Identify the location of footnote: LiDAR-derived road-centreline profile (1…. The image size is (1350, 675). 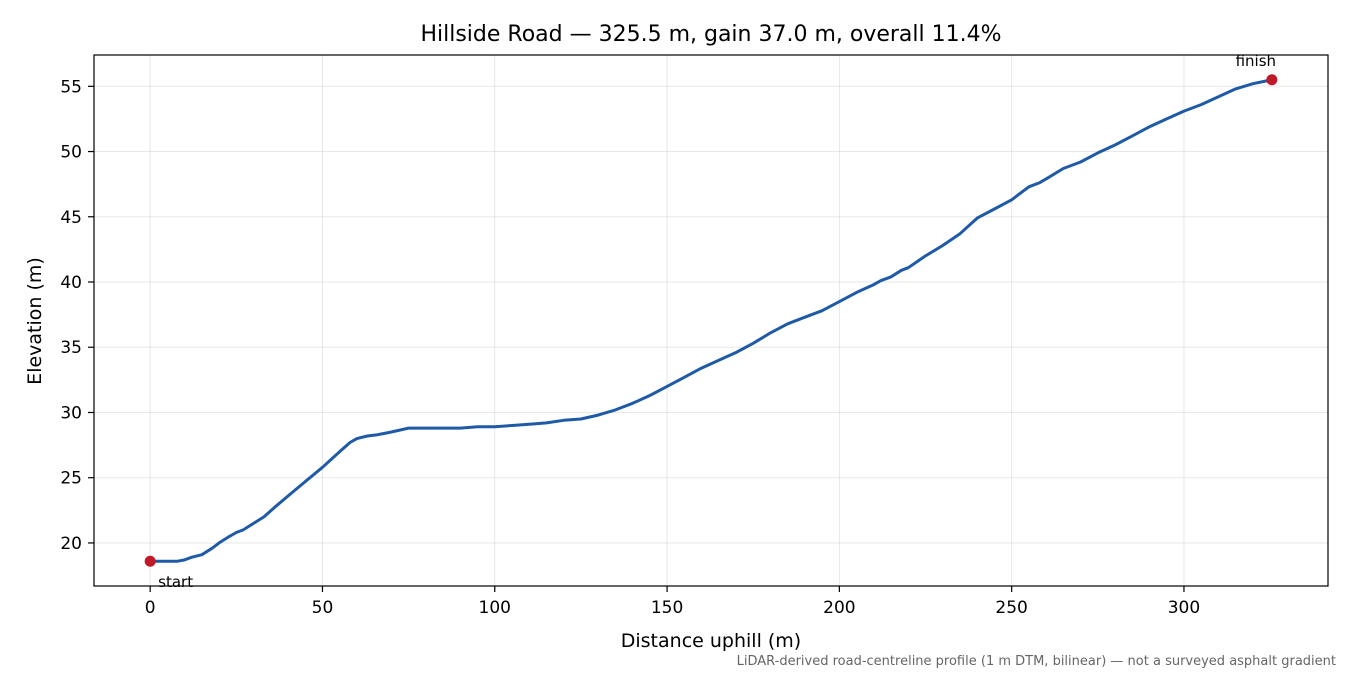
(1036, 661).